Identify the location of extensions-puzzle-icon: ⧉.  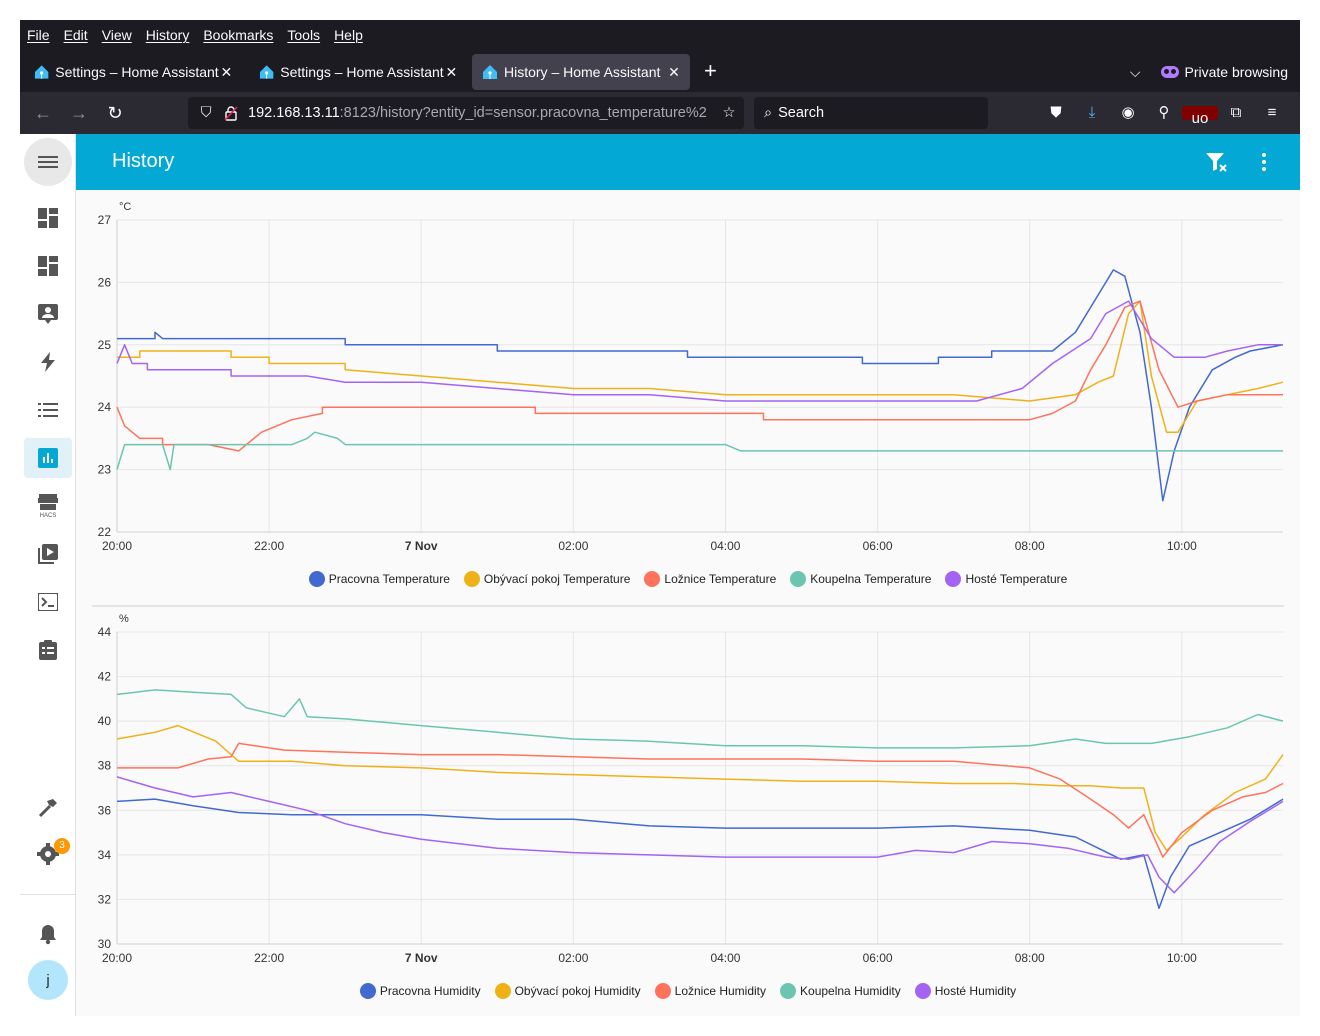
(1236, 112).